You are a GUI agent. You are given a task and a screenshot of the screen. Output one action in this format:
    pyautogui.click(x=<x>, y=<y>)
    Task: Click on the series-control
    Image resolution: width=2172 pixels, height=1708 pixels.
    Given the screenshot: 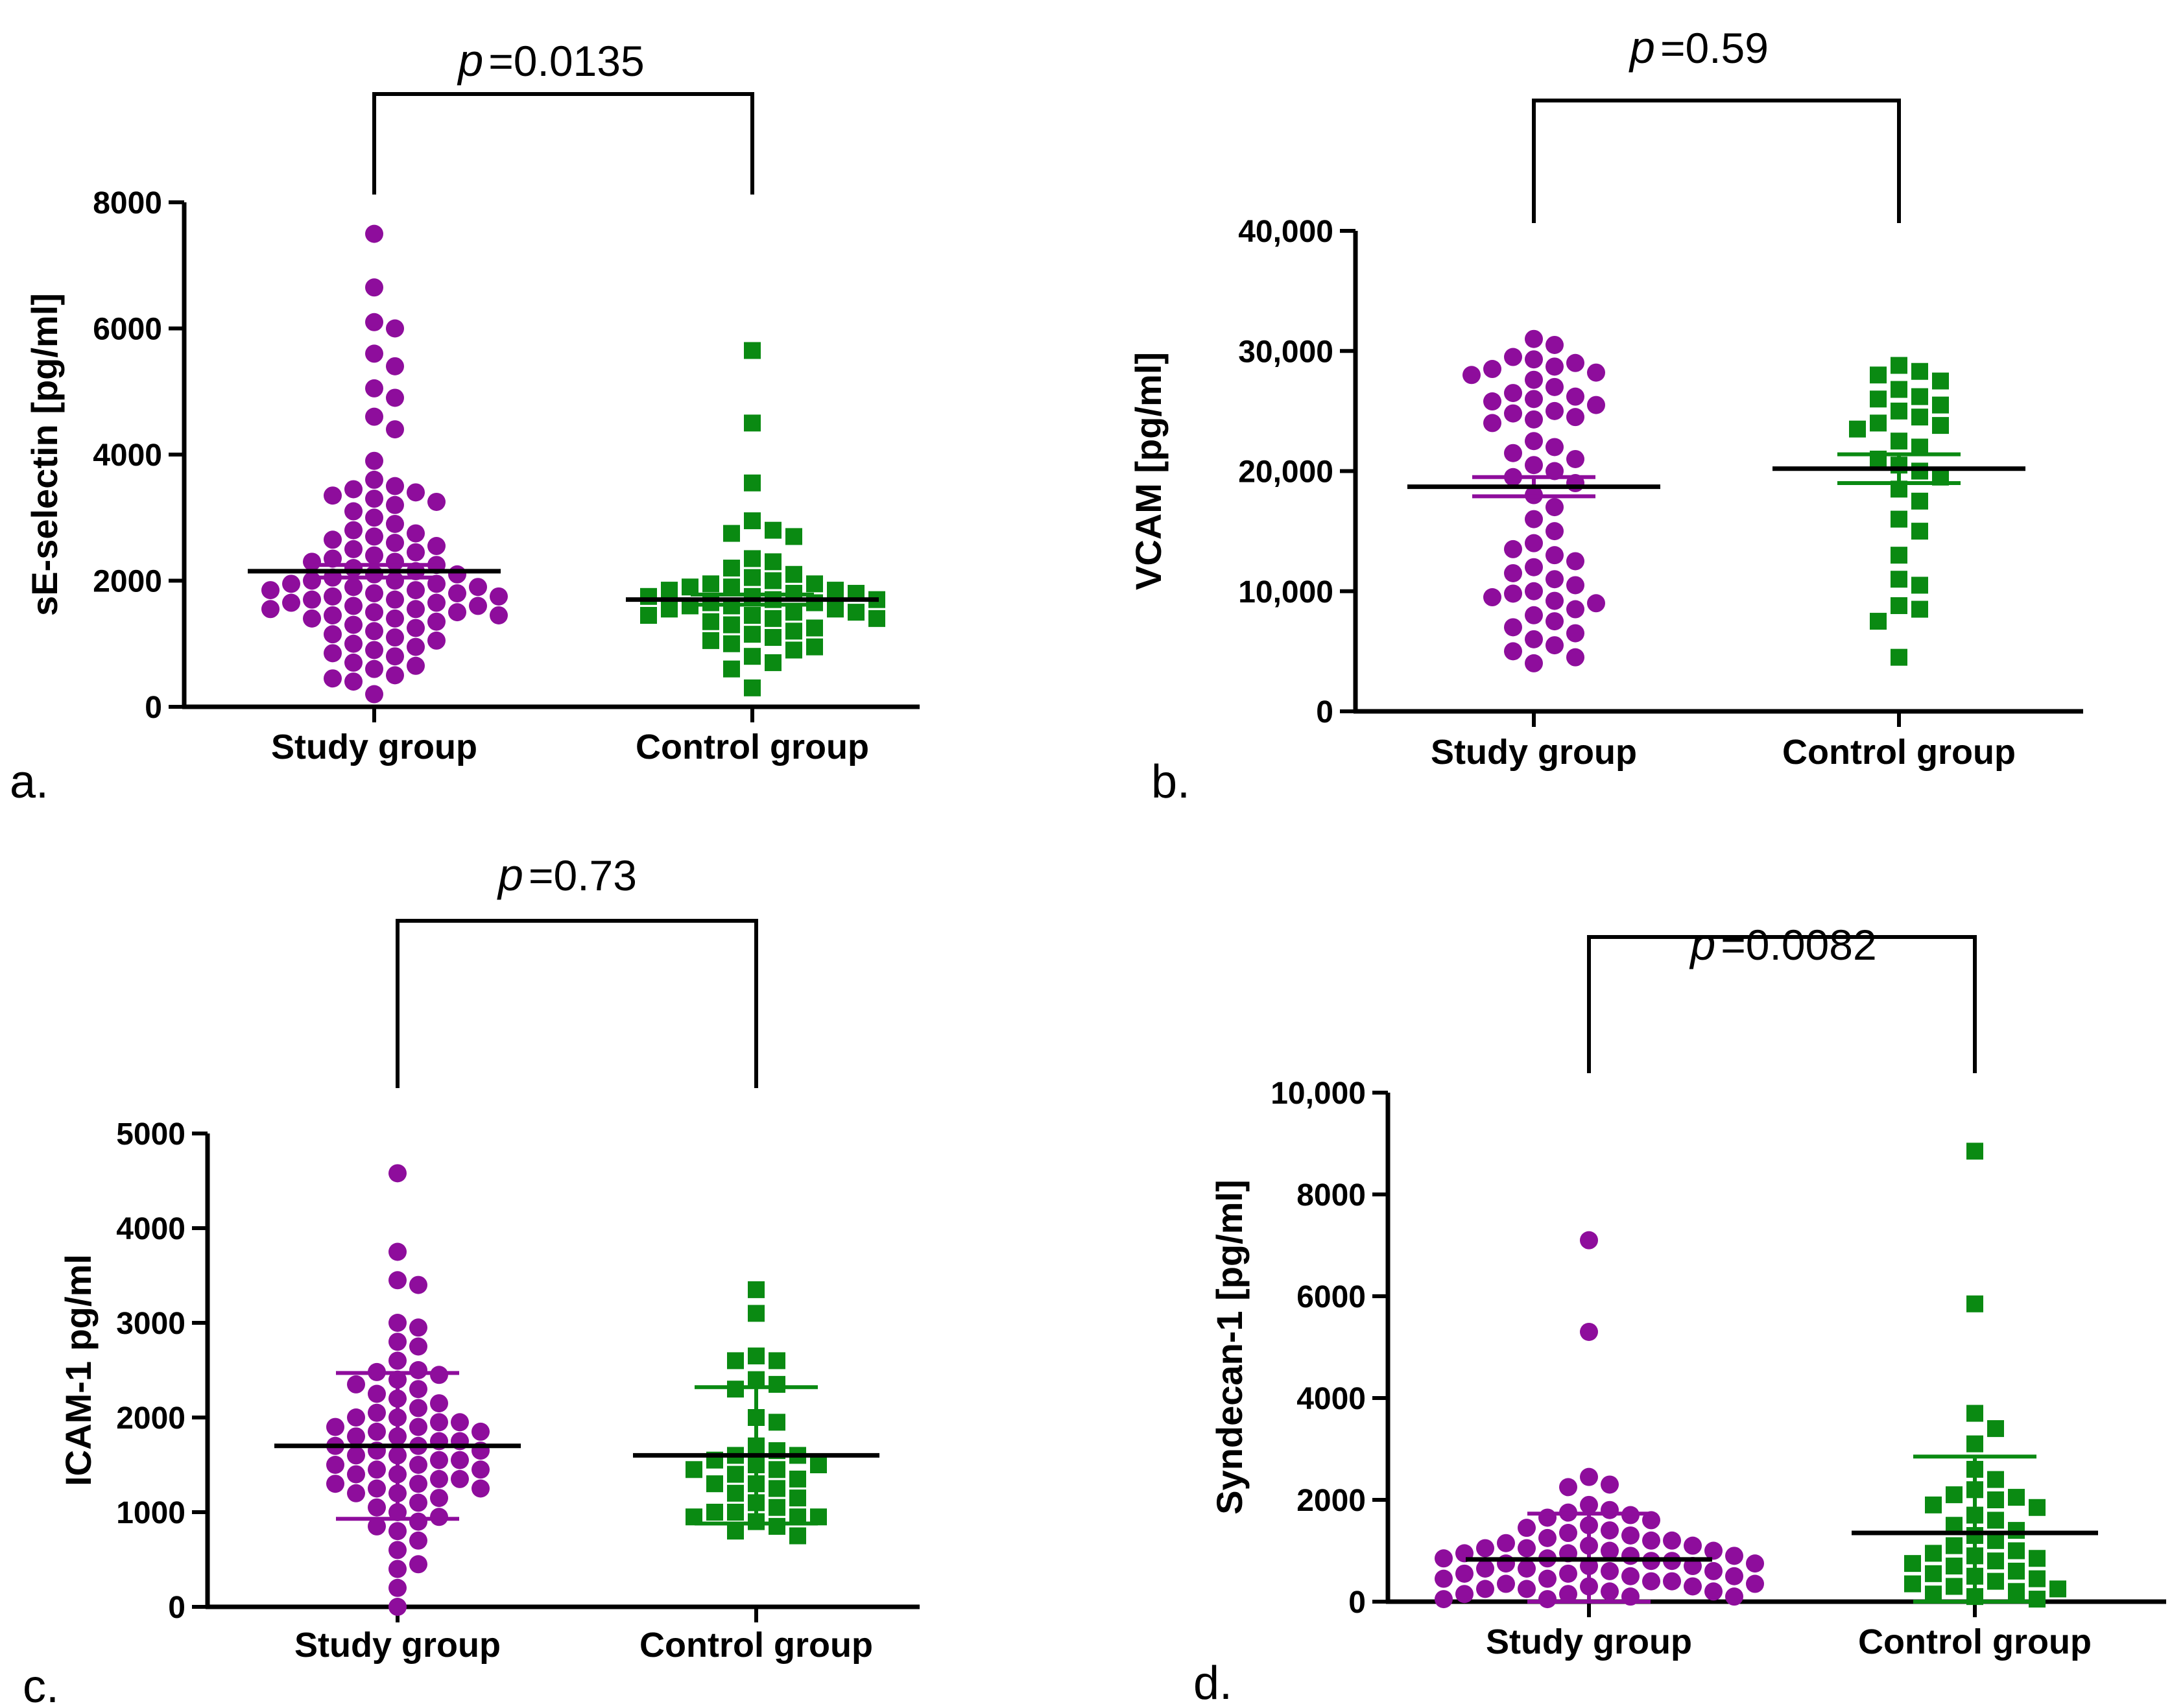 What is the action you would take?
    pyautogui.click(x=1985, y=1375)
    